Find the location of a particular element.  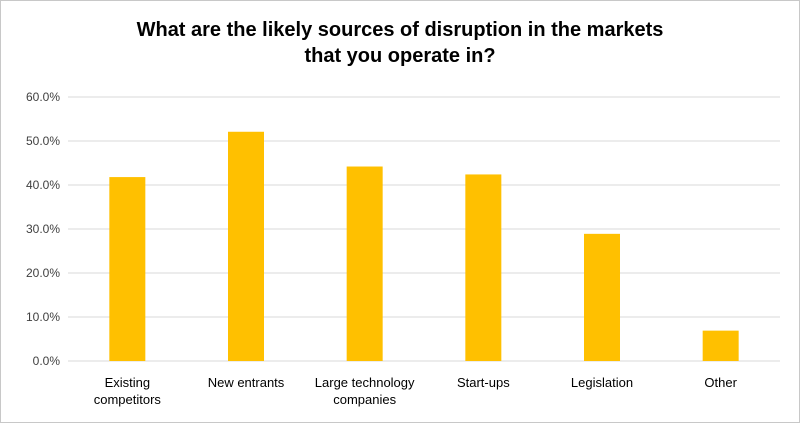

y-tick-label: 20.0% is located at coordinates (43, 273).